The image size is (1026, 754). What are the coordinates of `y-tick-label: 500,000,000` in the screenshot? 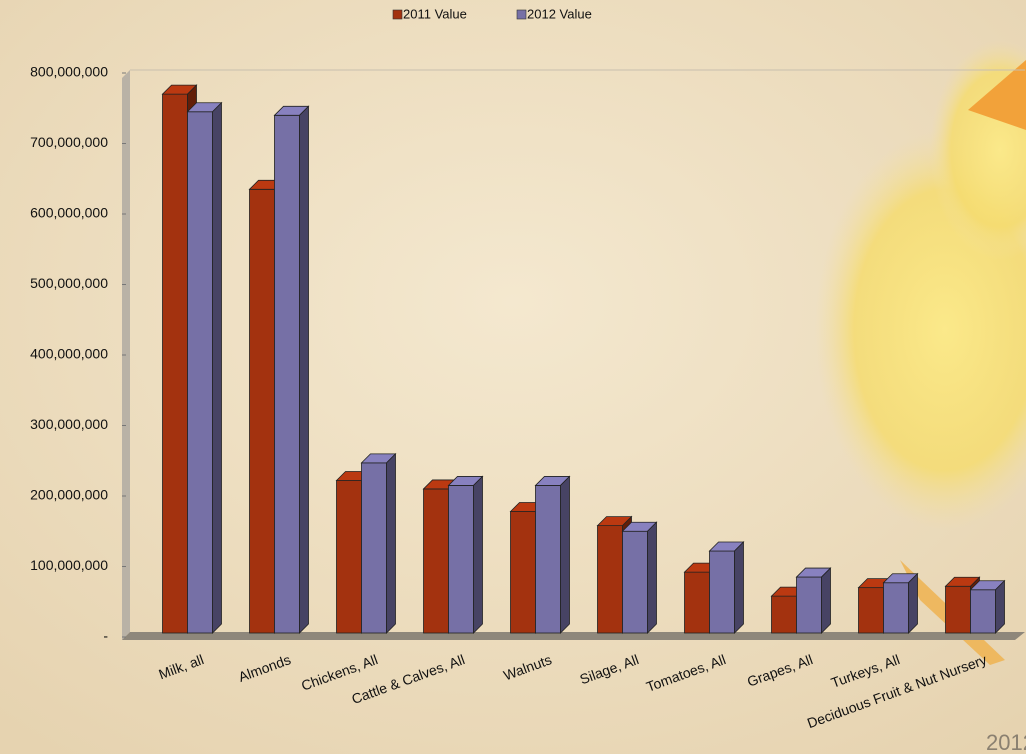 It's located at (69, 283).